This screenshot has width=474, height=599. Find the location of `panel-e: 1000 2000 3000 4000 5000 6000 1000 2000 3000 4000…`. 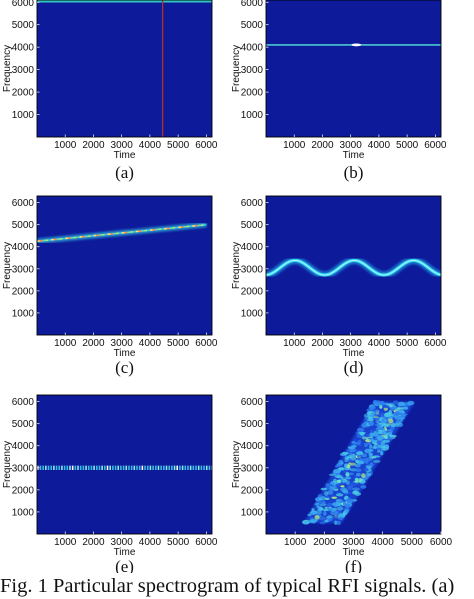

panel-e: 1000 2000 3000 4000 5000 6000 1000 2000 3000 4000… is located at coordinates (110, 483).